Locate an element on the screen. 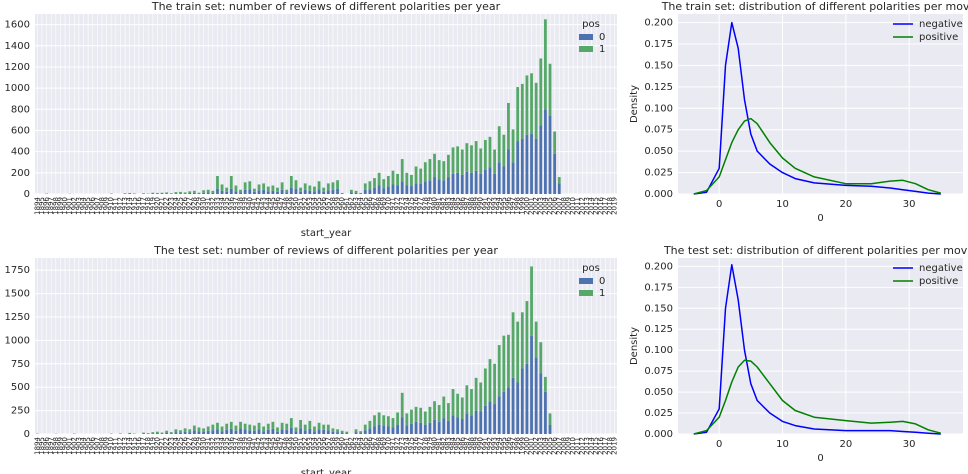  x-tick-label: 1941 is located at coordinates (254, 206).